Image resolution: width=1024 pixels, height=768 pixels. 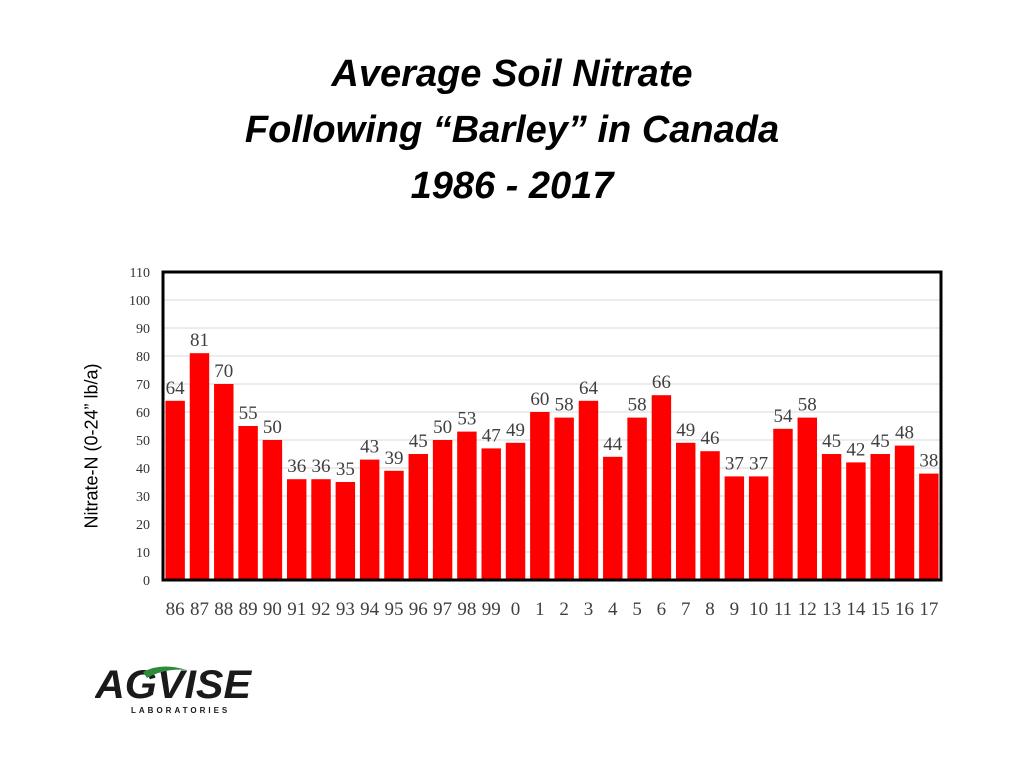 I want to click on x-tick-label: 90, so click(x=272, y=609).